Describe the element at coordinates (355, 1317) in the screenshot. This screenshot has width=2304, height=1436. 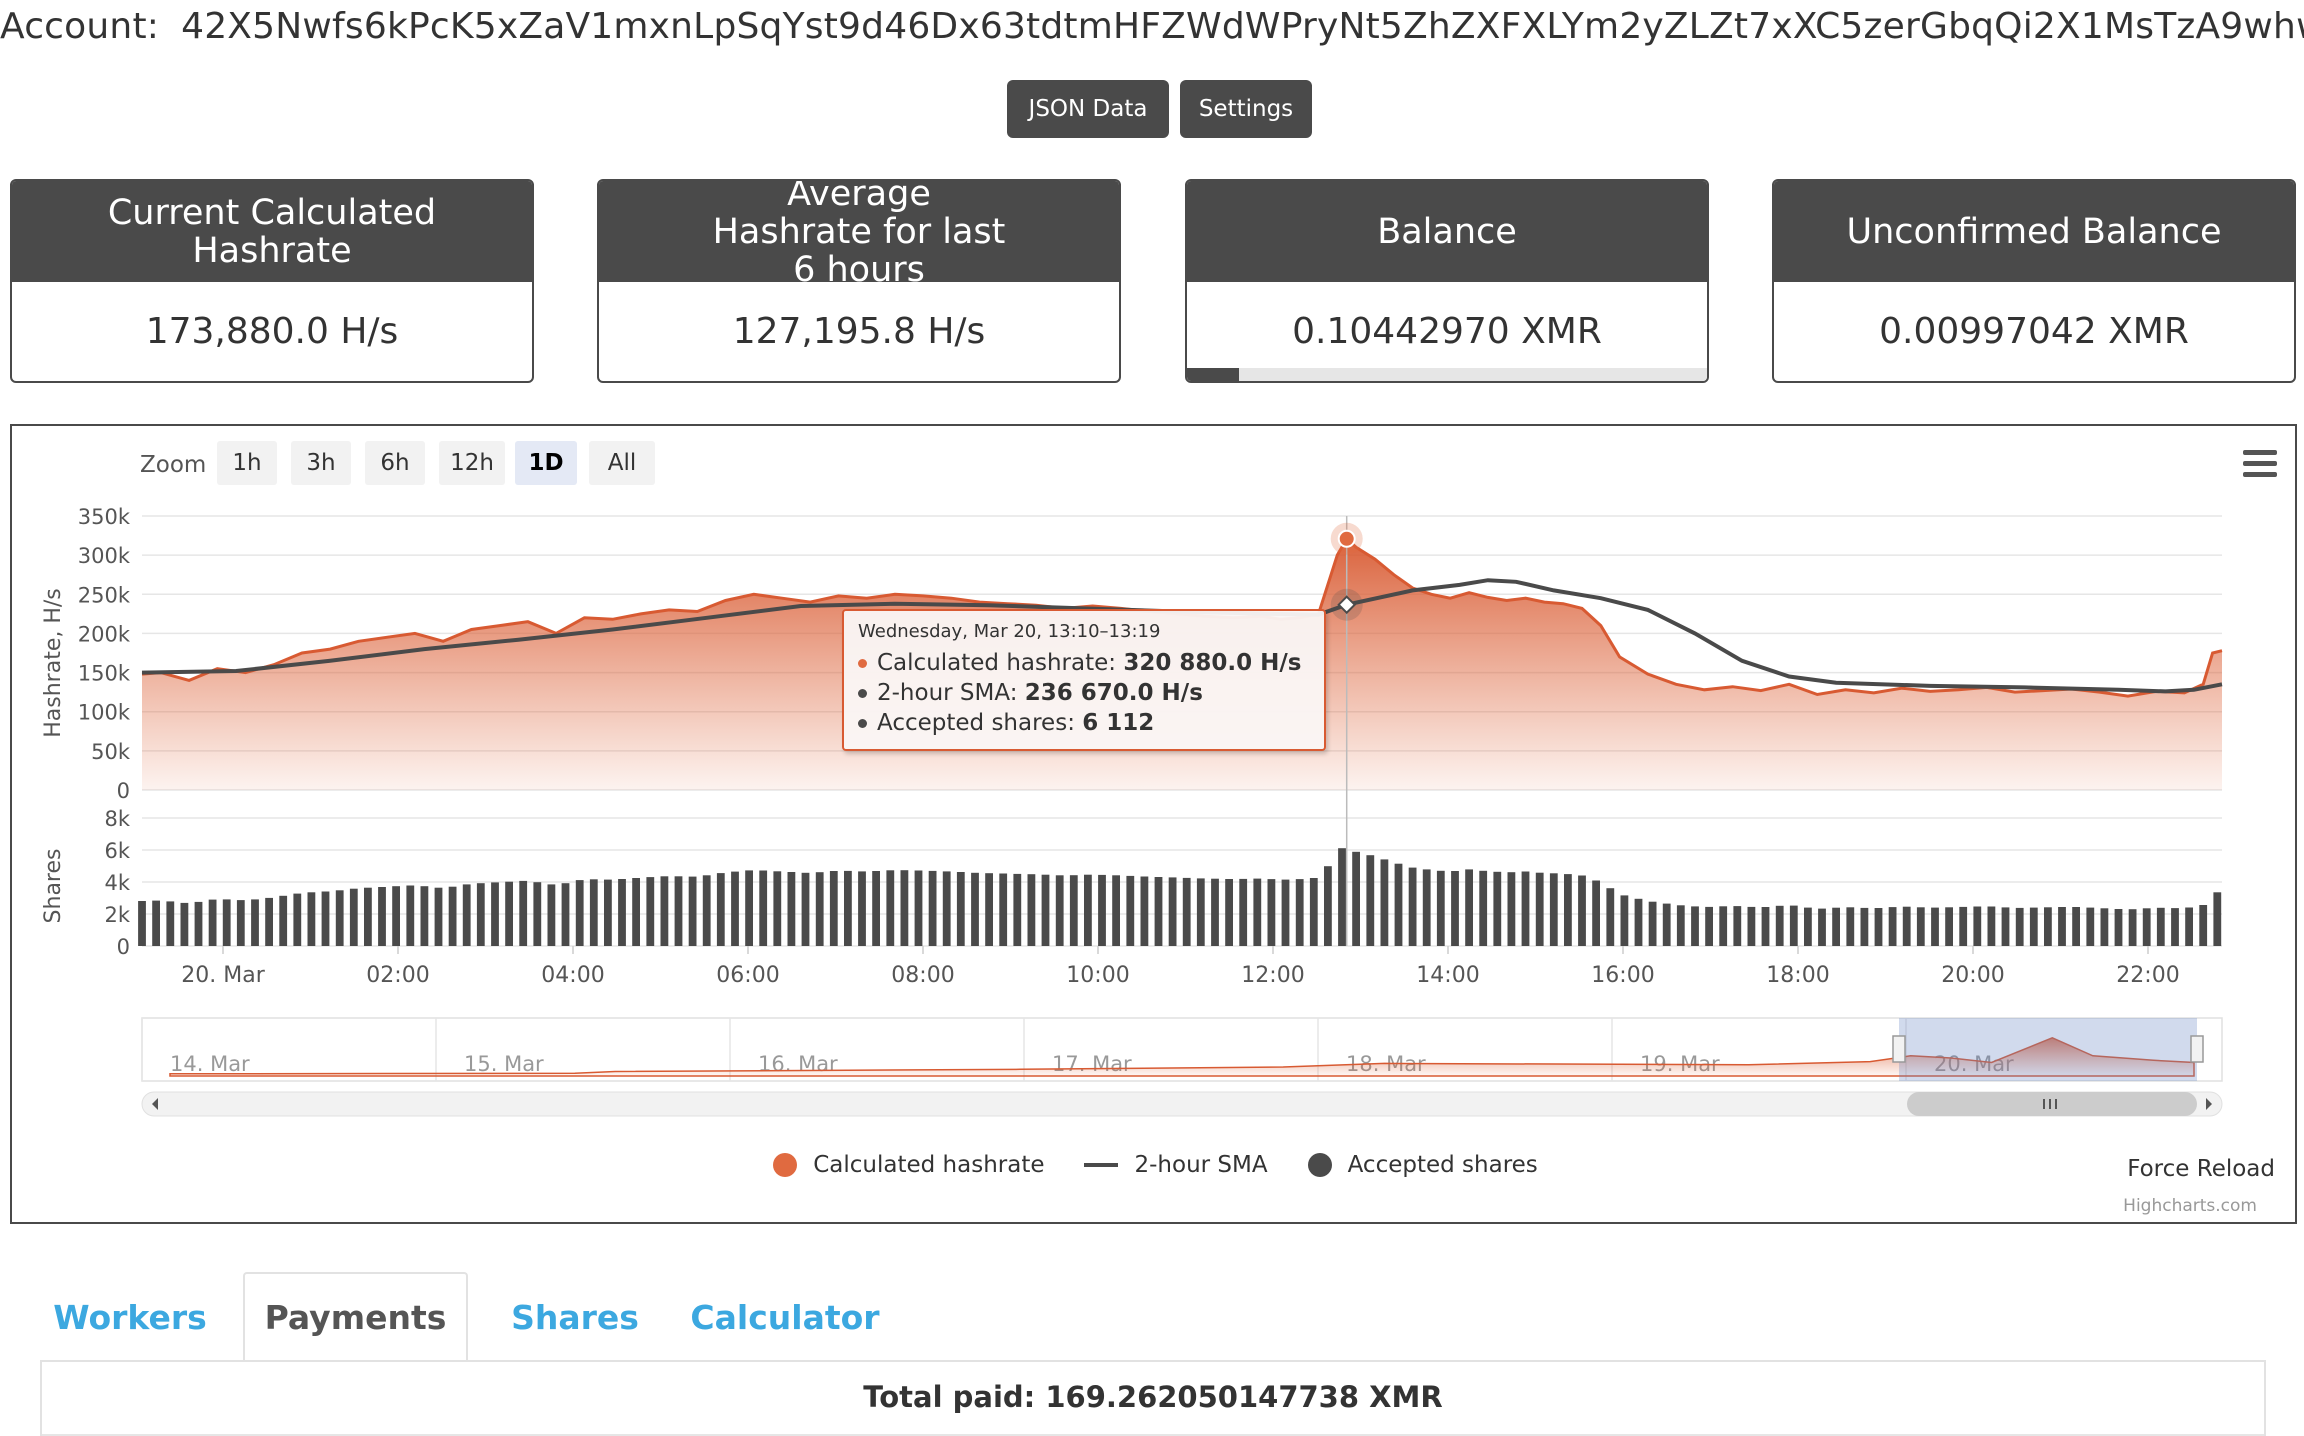
I see `tab-payments: Payments` at that location.